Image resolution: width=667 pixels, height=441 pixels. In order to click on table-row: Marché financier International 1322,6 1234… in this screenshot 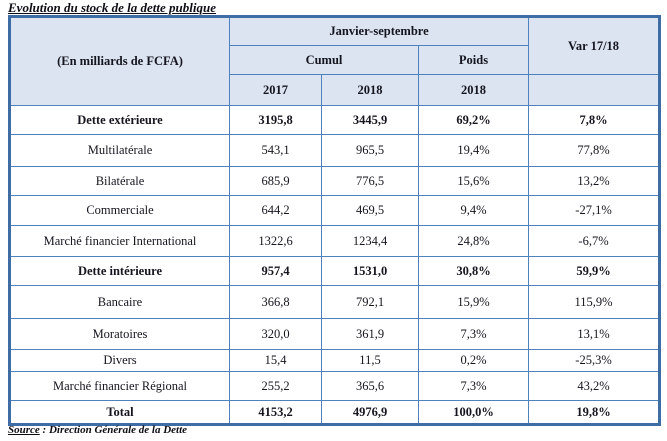, I will do `click(335, 241)`.